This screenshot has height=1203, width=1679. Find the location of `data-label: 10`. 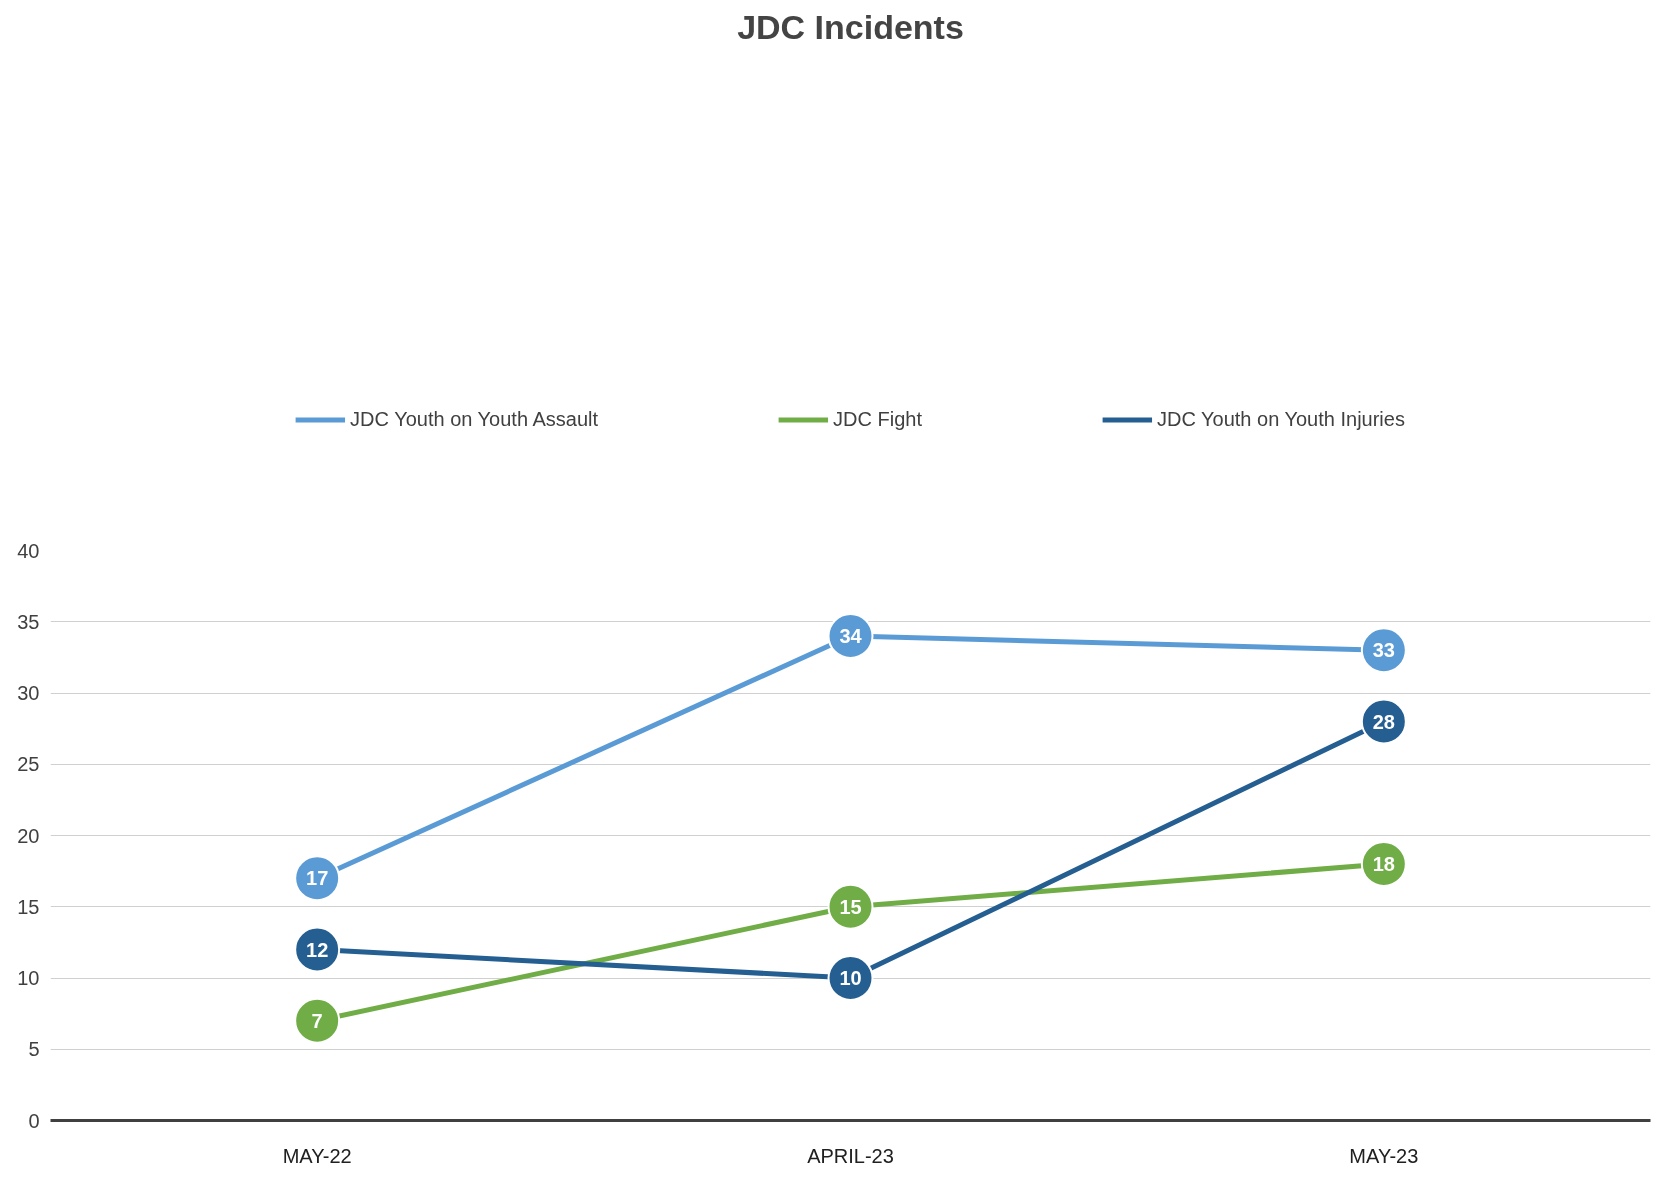

data-label: 10 is located at coordinates (850, 978).